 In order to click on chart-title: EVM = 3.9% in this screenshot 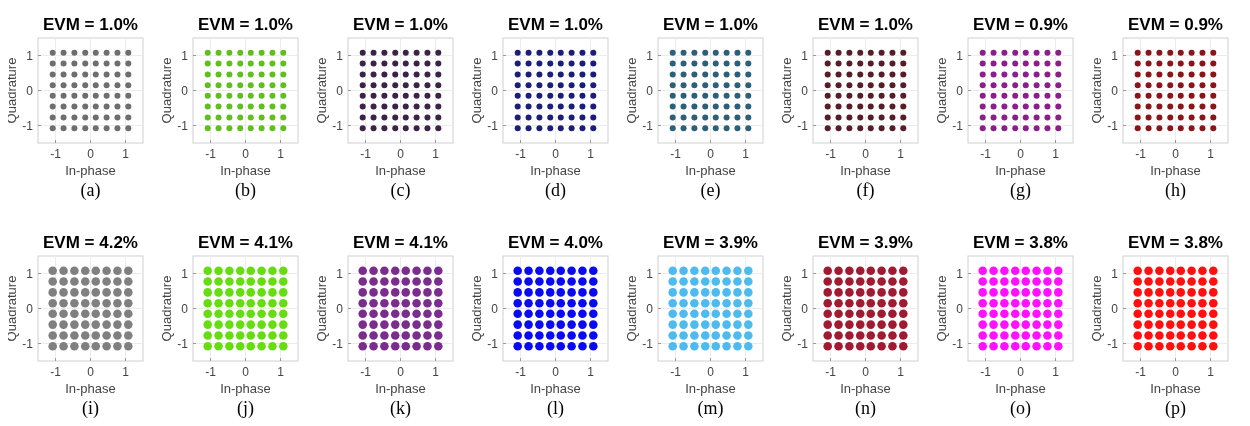, I will do `click(710, 242)`.